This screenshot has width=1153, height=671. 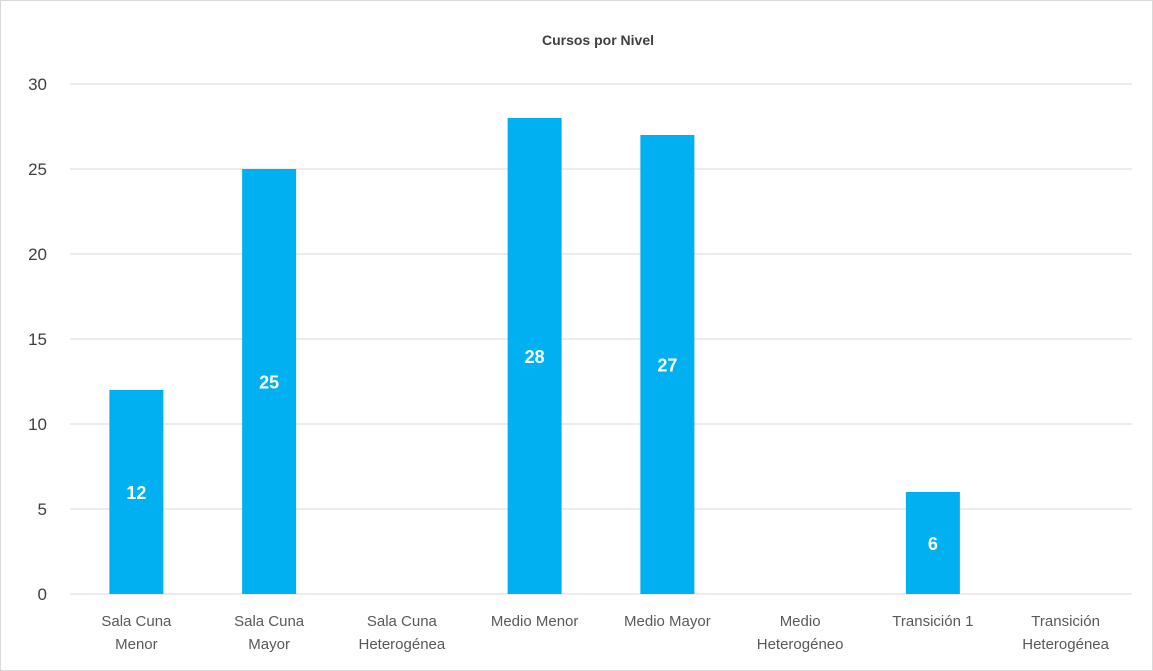 What do you see at coordinates (800, 644) in the screenshot?
I see `x-tick-label: Heterogéneo` at bounding box center [800, 644].